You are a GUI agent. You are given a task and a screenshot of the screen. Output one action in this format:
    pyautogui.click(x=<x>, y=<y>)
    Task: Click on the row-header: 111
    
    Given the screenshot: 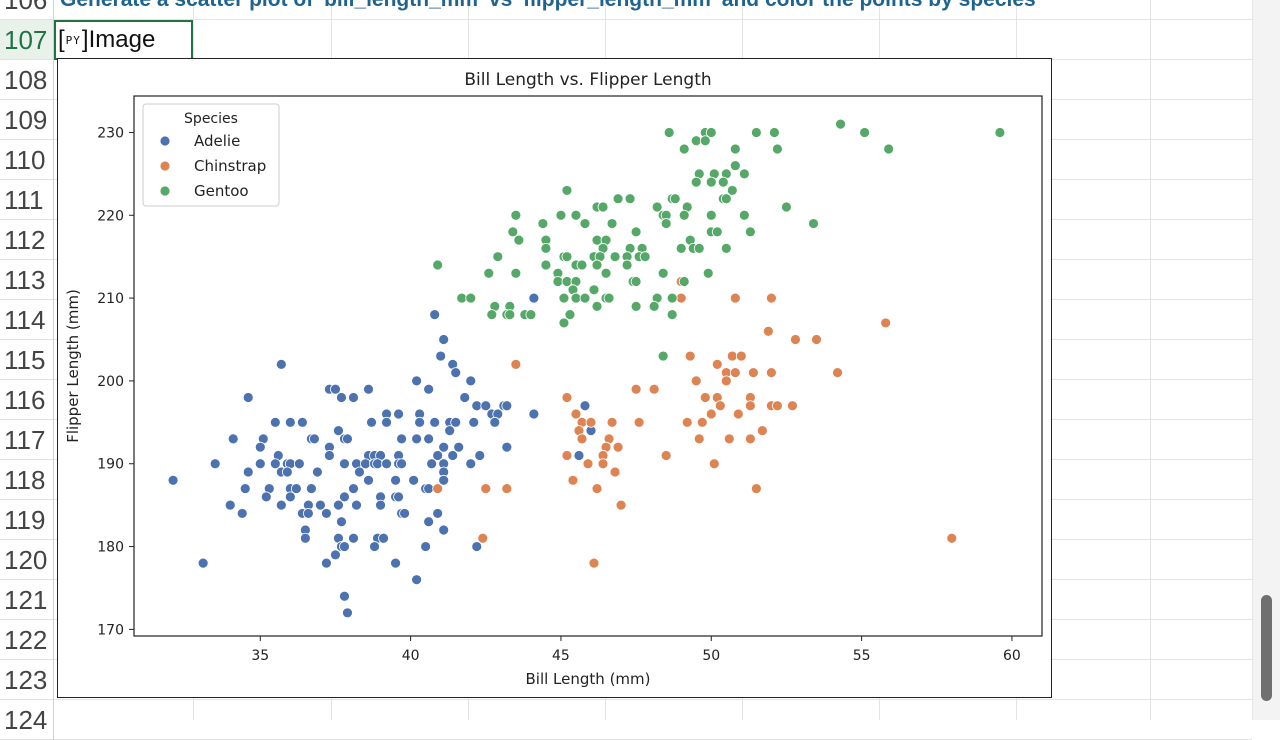 What is the action you would take?
    pyautogui.click(x=27, y=200)
    